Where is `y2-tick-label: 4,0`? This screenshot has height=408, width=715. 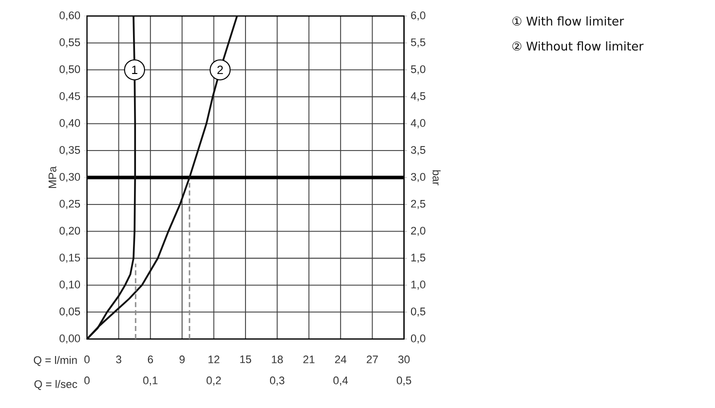 y2-tick-label: 4,0 is located at coordinates (418, 123).